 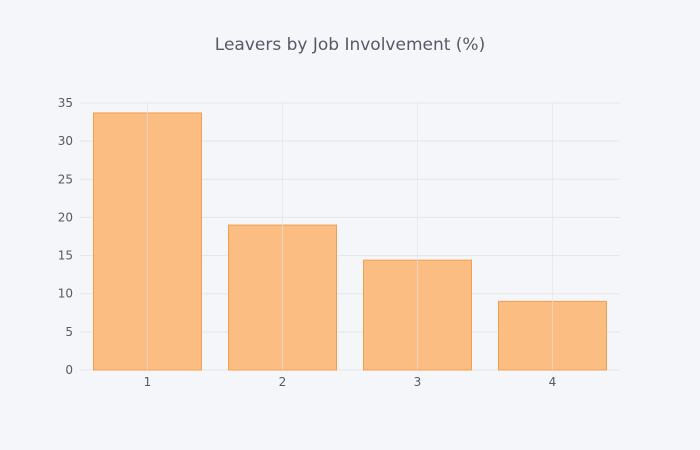 What do you see at coordinates (350, 382) in the screenshot?
I see `x-axis-ticks: 1 2 3 4` at bounding box center [350, 382].